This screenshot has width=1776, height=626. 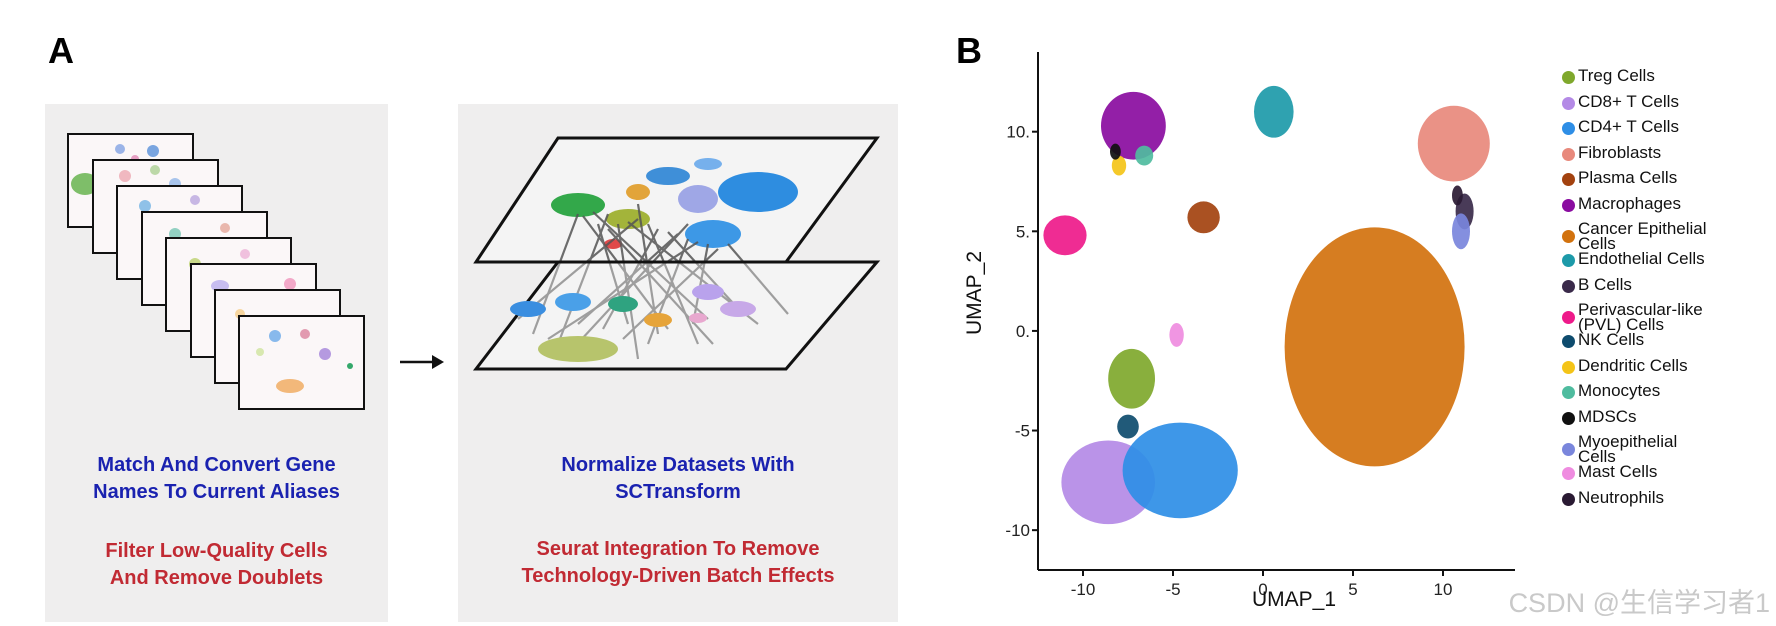 What do you see at coordinates (1133, 125) in the screenshot?
I see `cluster-macrophages` at bounding box center [1133, 125].